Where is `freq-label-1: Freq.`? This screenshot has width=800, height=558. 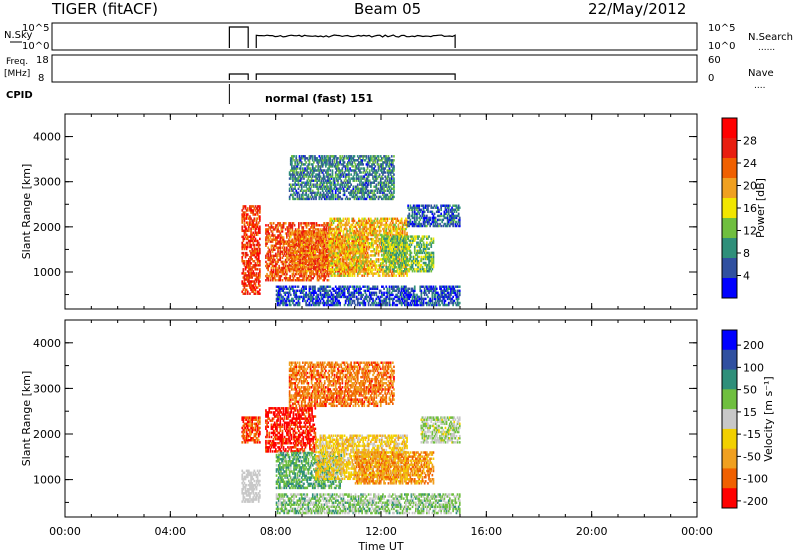 freq-label-1: Freq. is located at coordinates (17, 62).